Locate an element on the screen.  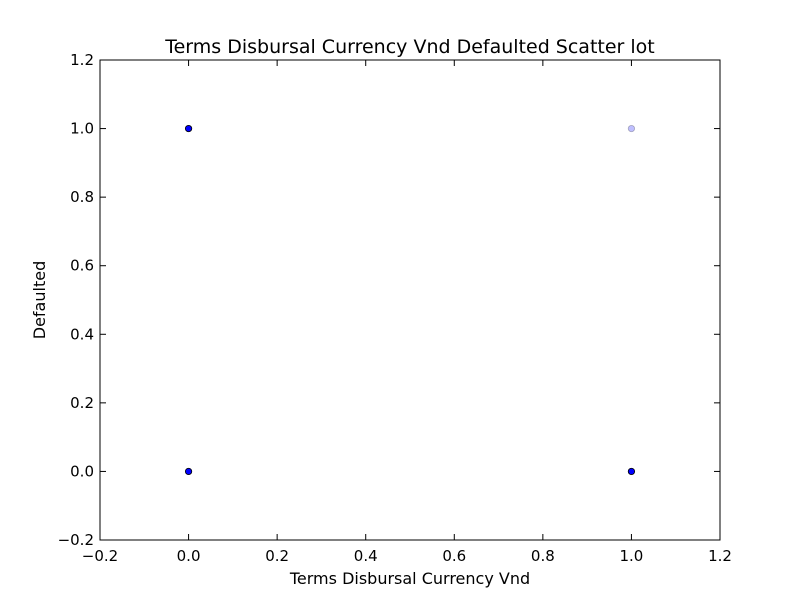
x-tick-label: 0.6 is located at coordinates (454, 556).